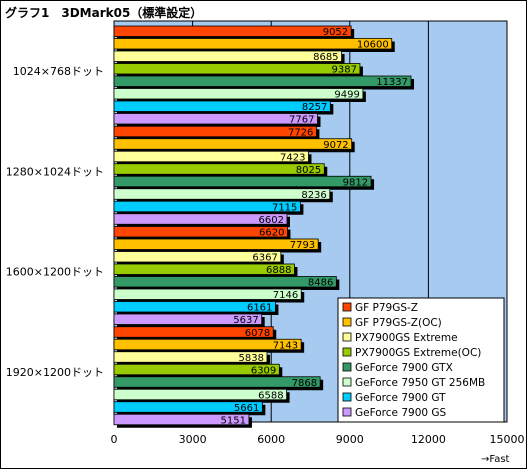 The width and height of the screenshot is (527, 470). I want to click on legend-label: GF P79GS-Z(OC), so click(398, 323).